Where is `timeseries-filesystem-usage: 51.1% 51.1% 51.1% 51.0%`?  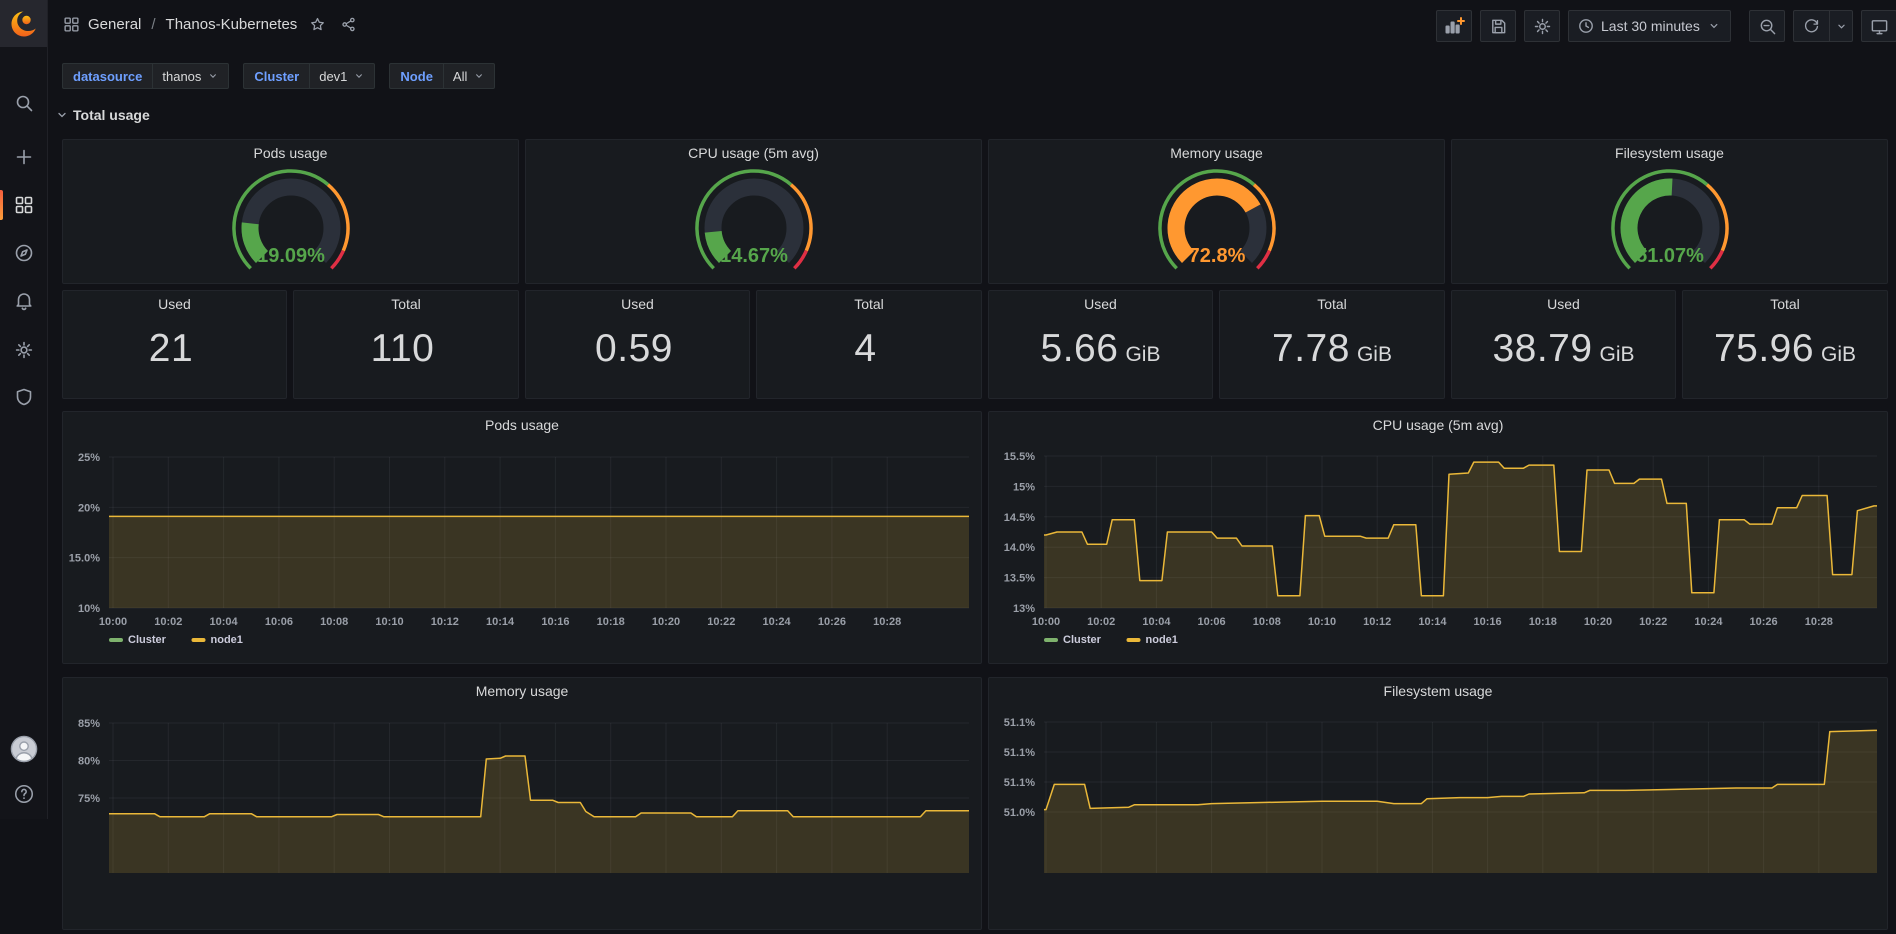
timeseries-filesystem-usage: 51.1% 51.1% 51.1% 51.0% is located at coordinates (1438, 803).